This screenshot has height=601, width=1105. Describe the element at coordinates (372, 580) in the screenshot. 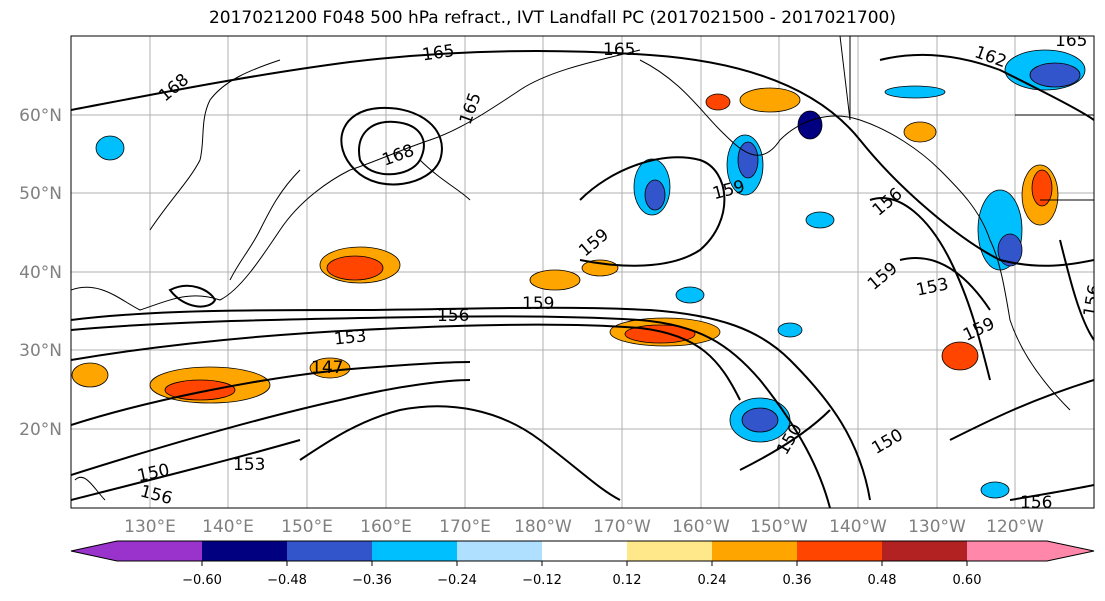

I see `colorbar-tick: −0.36` at that location.